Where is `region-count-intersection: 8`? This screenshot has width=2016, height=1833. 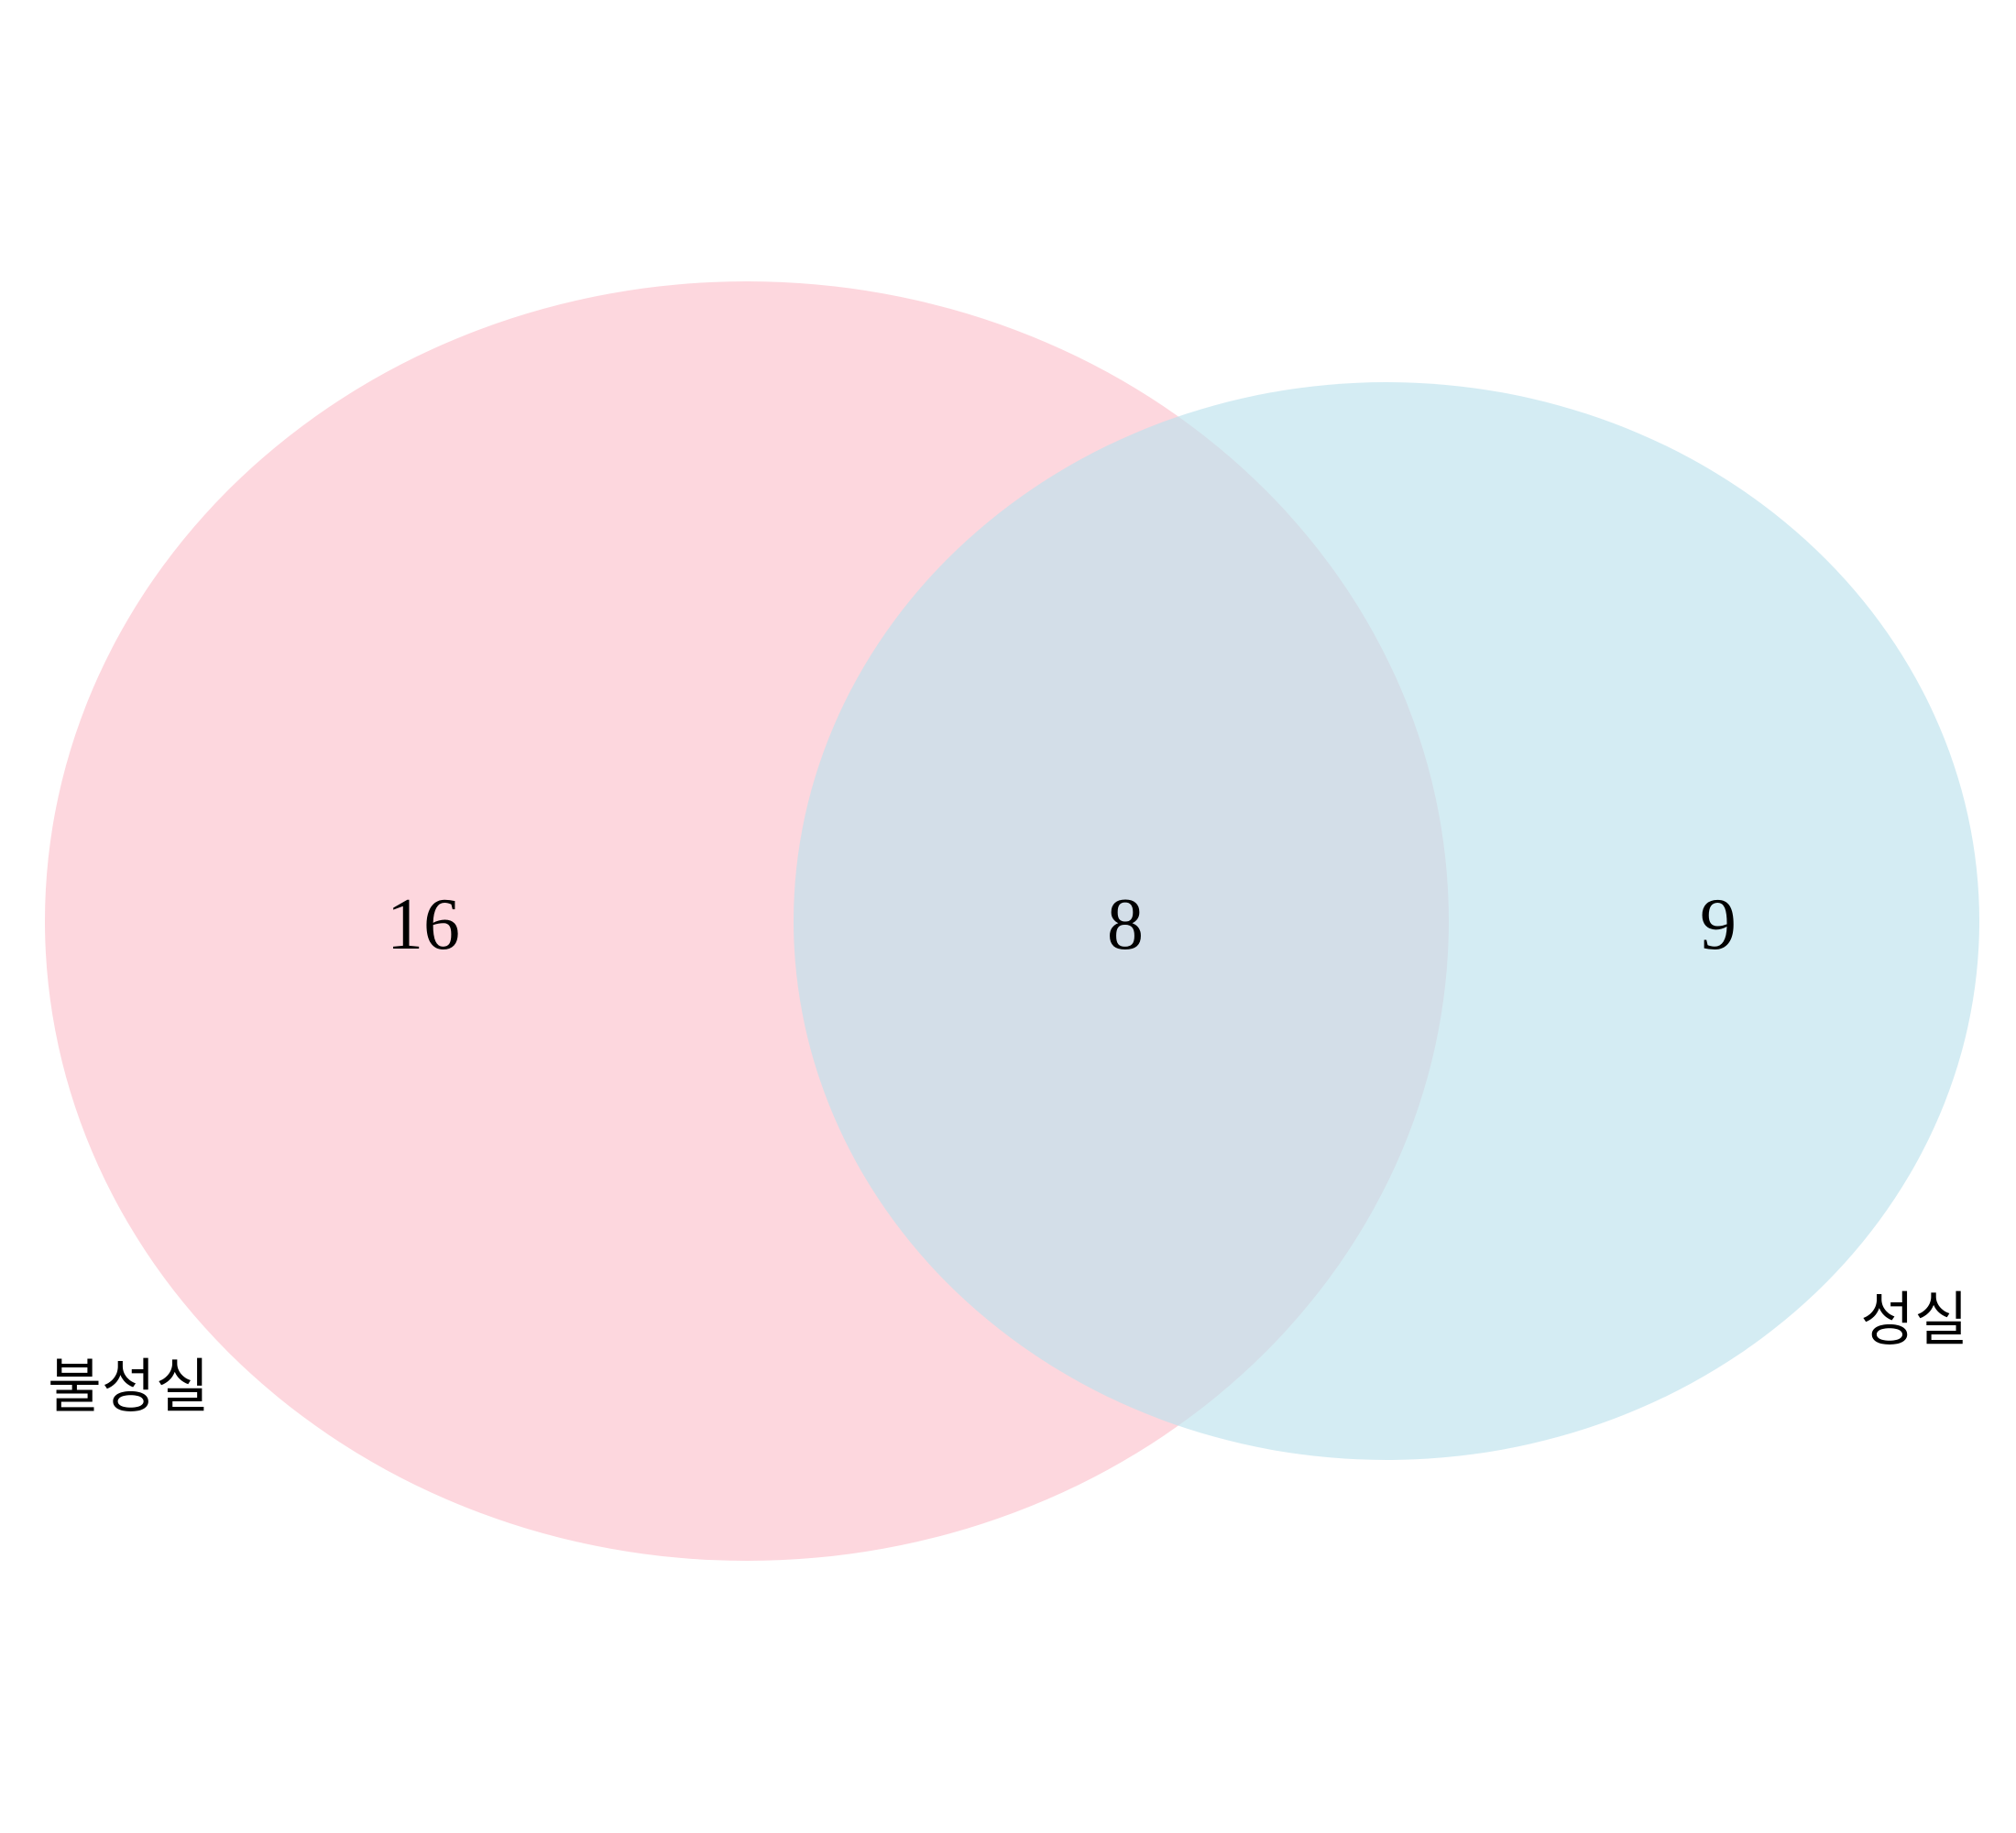 region-count-intersection: 8 is located at coordinates (1125, 924).